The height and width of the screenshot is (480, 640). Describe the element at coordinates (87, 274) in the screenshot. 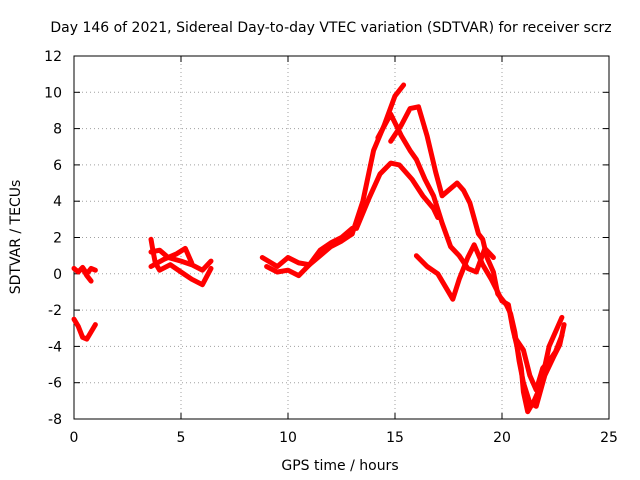

I see `series-arc-1b` at that location.